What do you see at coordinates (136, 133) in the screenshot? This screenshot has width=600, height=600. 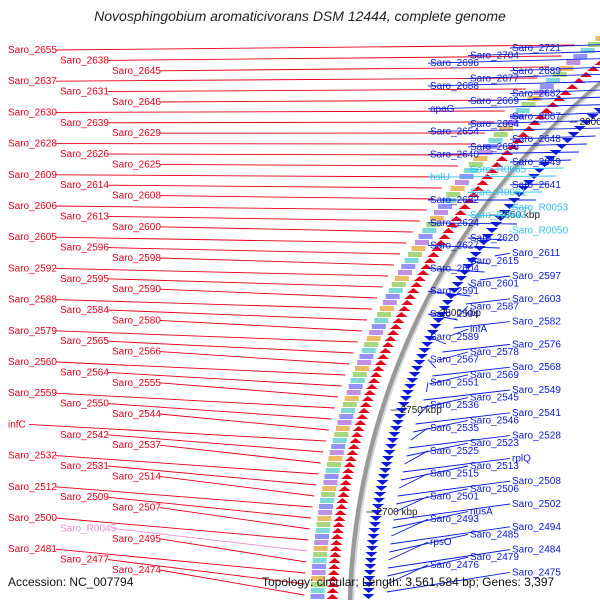 I see `left-gene-label: Saro_2629` at bounding box center [136, 133].